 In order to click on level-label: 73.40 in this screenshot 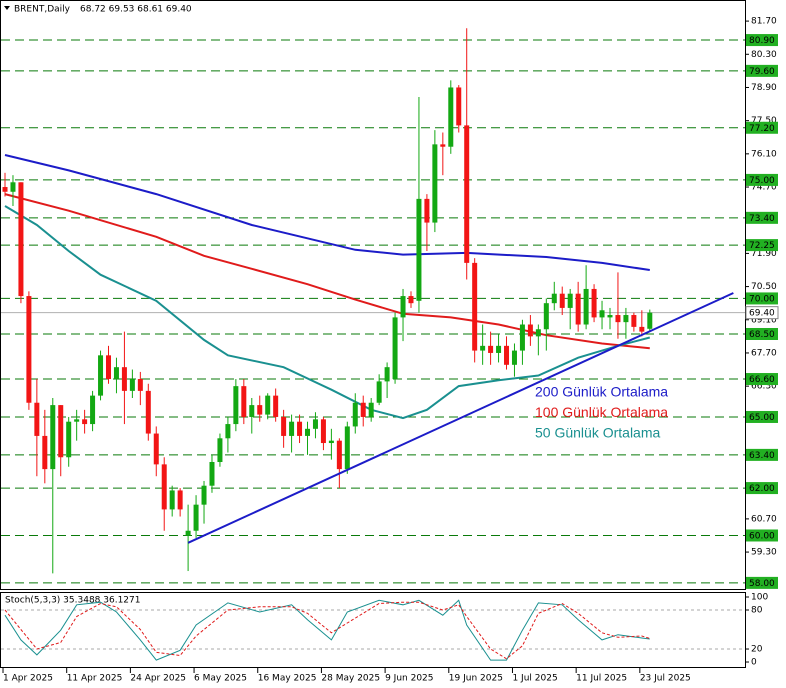, I will do `click(762, 219)`.